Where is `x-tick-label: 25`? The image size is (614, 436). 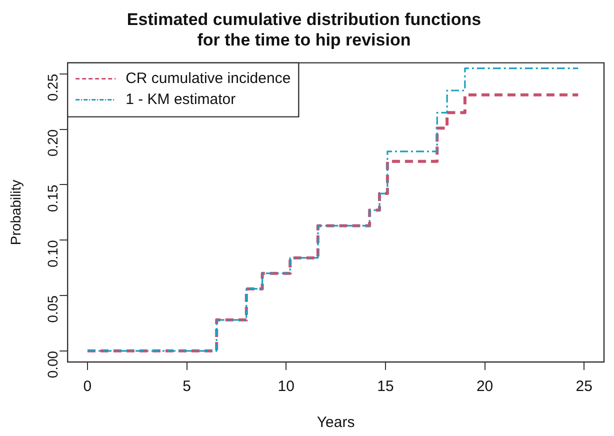
x-tick-label: 25 is located at coordinates (584, 387).